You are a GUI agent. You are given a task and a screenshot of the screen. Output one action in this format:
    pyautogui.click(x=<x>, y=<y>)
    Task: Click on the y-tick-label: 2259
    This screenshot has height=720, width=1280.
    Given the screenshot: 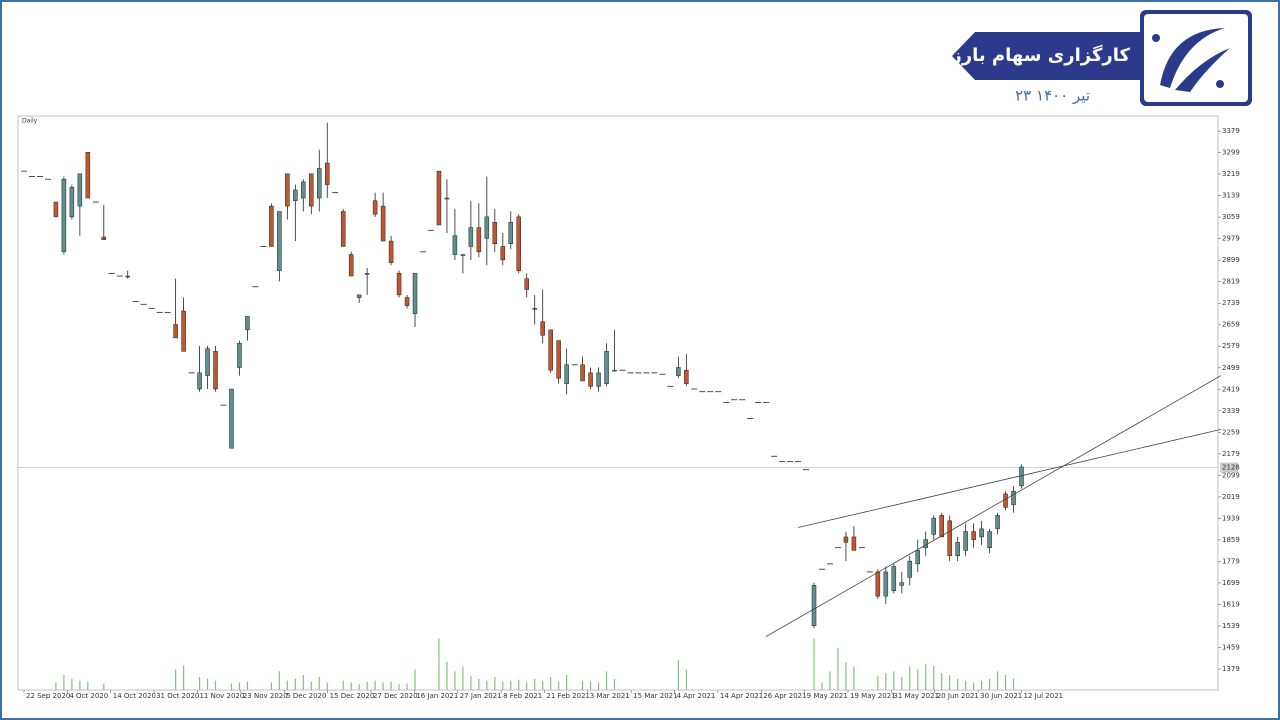 What is the action you would take?
    pyautogui.click(x=1231, y=432)
    